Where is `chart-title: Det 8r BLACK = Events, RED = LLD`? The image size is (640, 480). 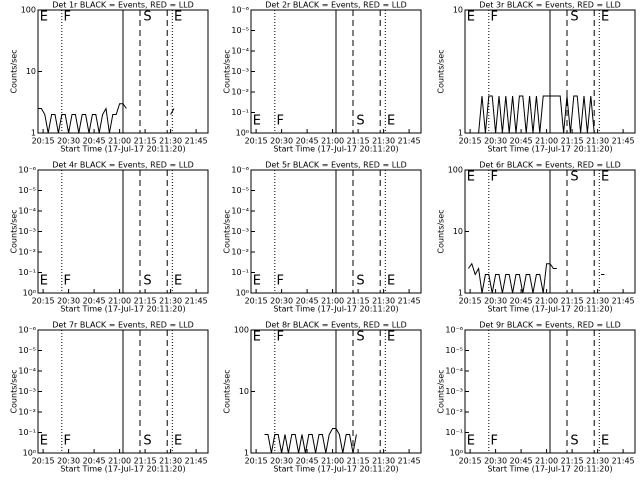 chart-title: Det 8r BLACK = Events, RED = LLD is located at coordinates (336, 325).